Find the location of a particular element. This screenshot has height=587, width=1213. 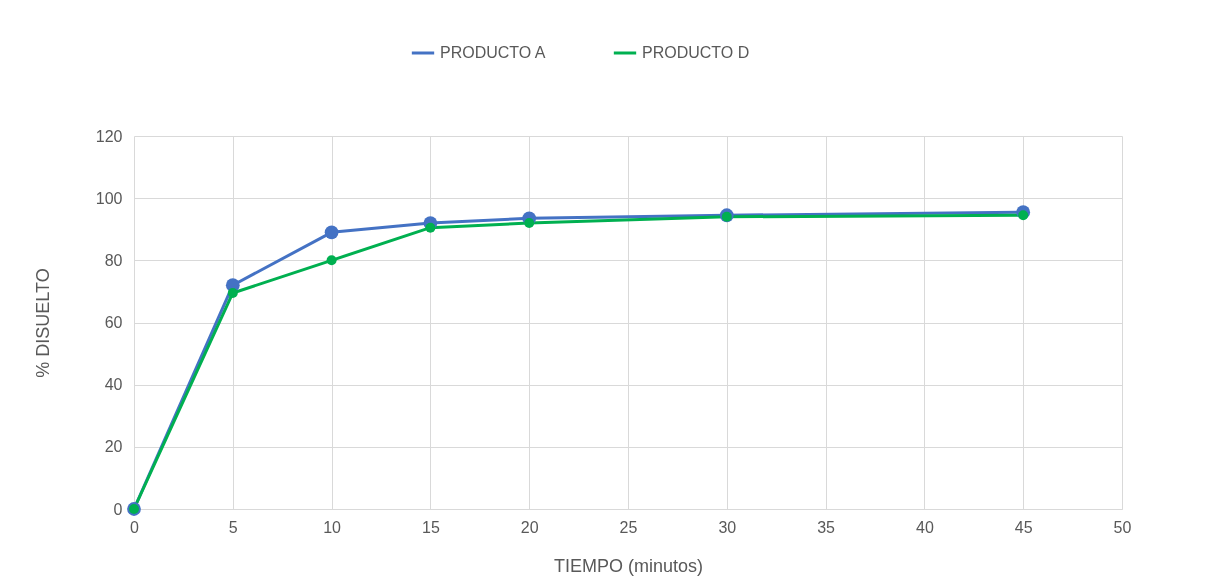

y-axis-title: % DISUELTO is located at coordinates (42, 323).